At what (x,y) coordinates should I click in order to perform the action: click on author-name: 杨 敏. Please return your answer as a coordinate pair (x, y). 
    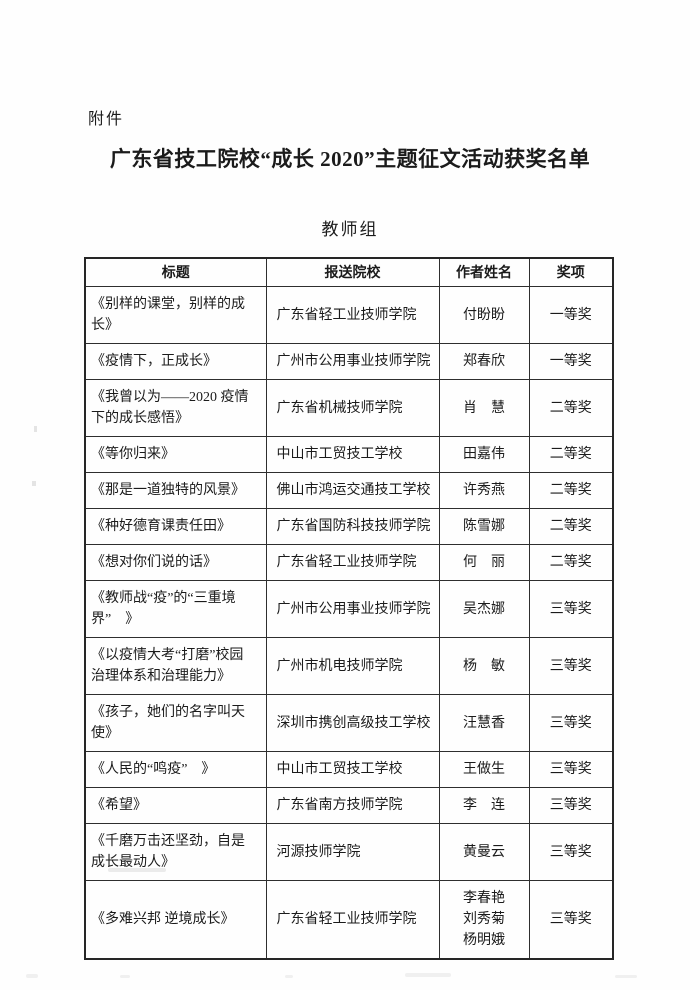
    Looking at the image, I should click on (484, 666).